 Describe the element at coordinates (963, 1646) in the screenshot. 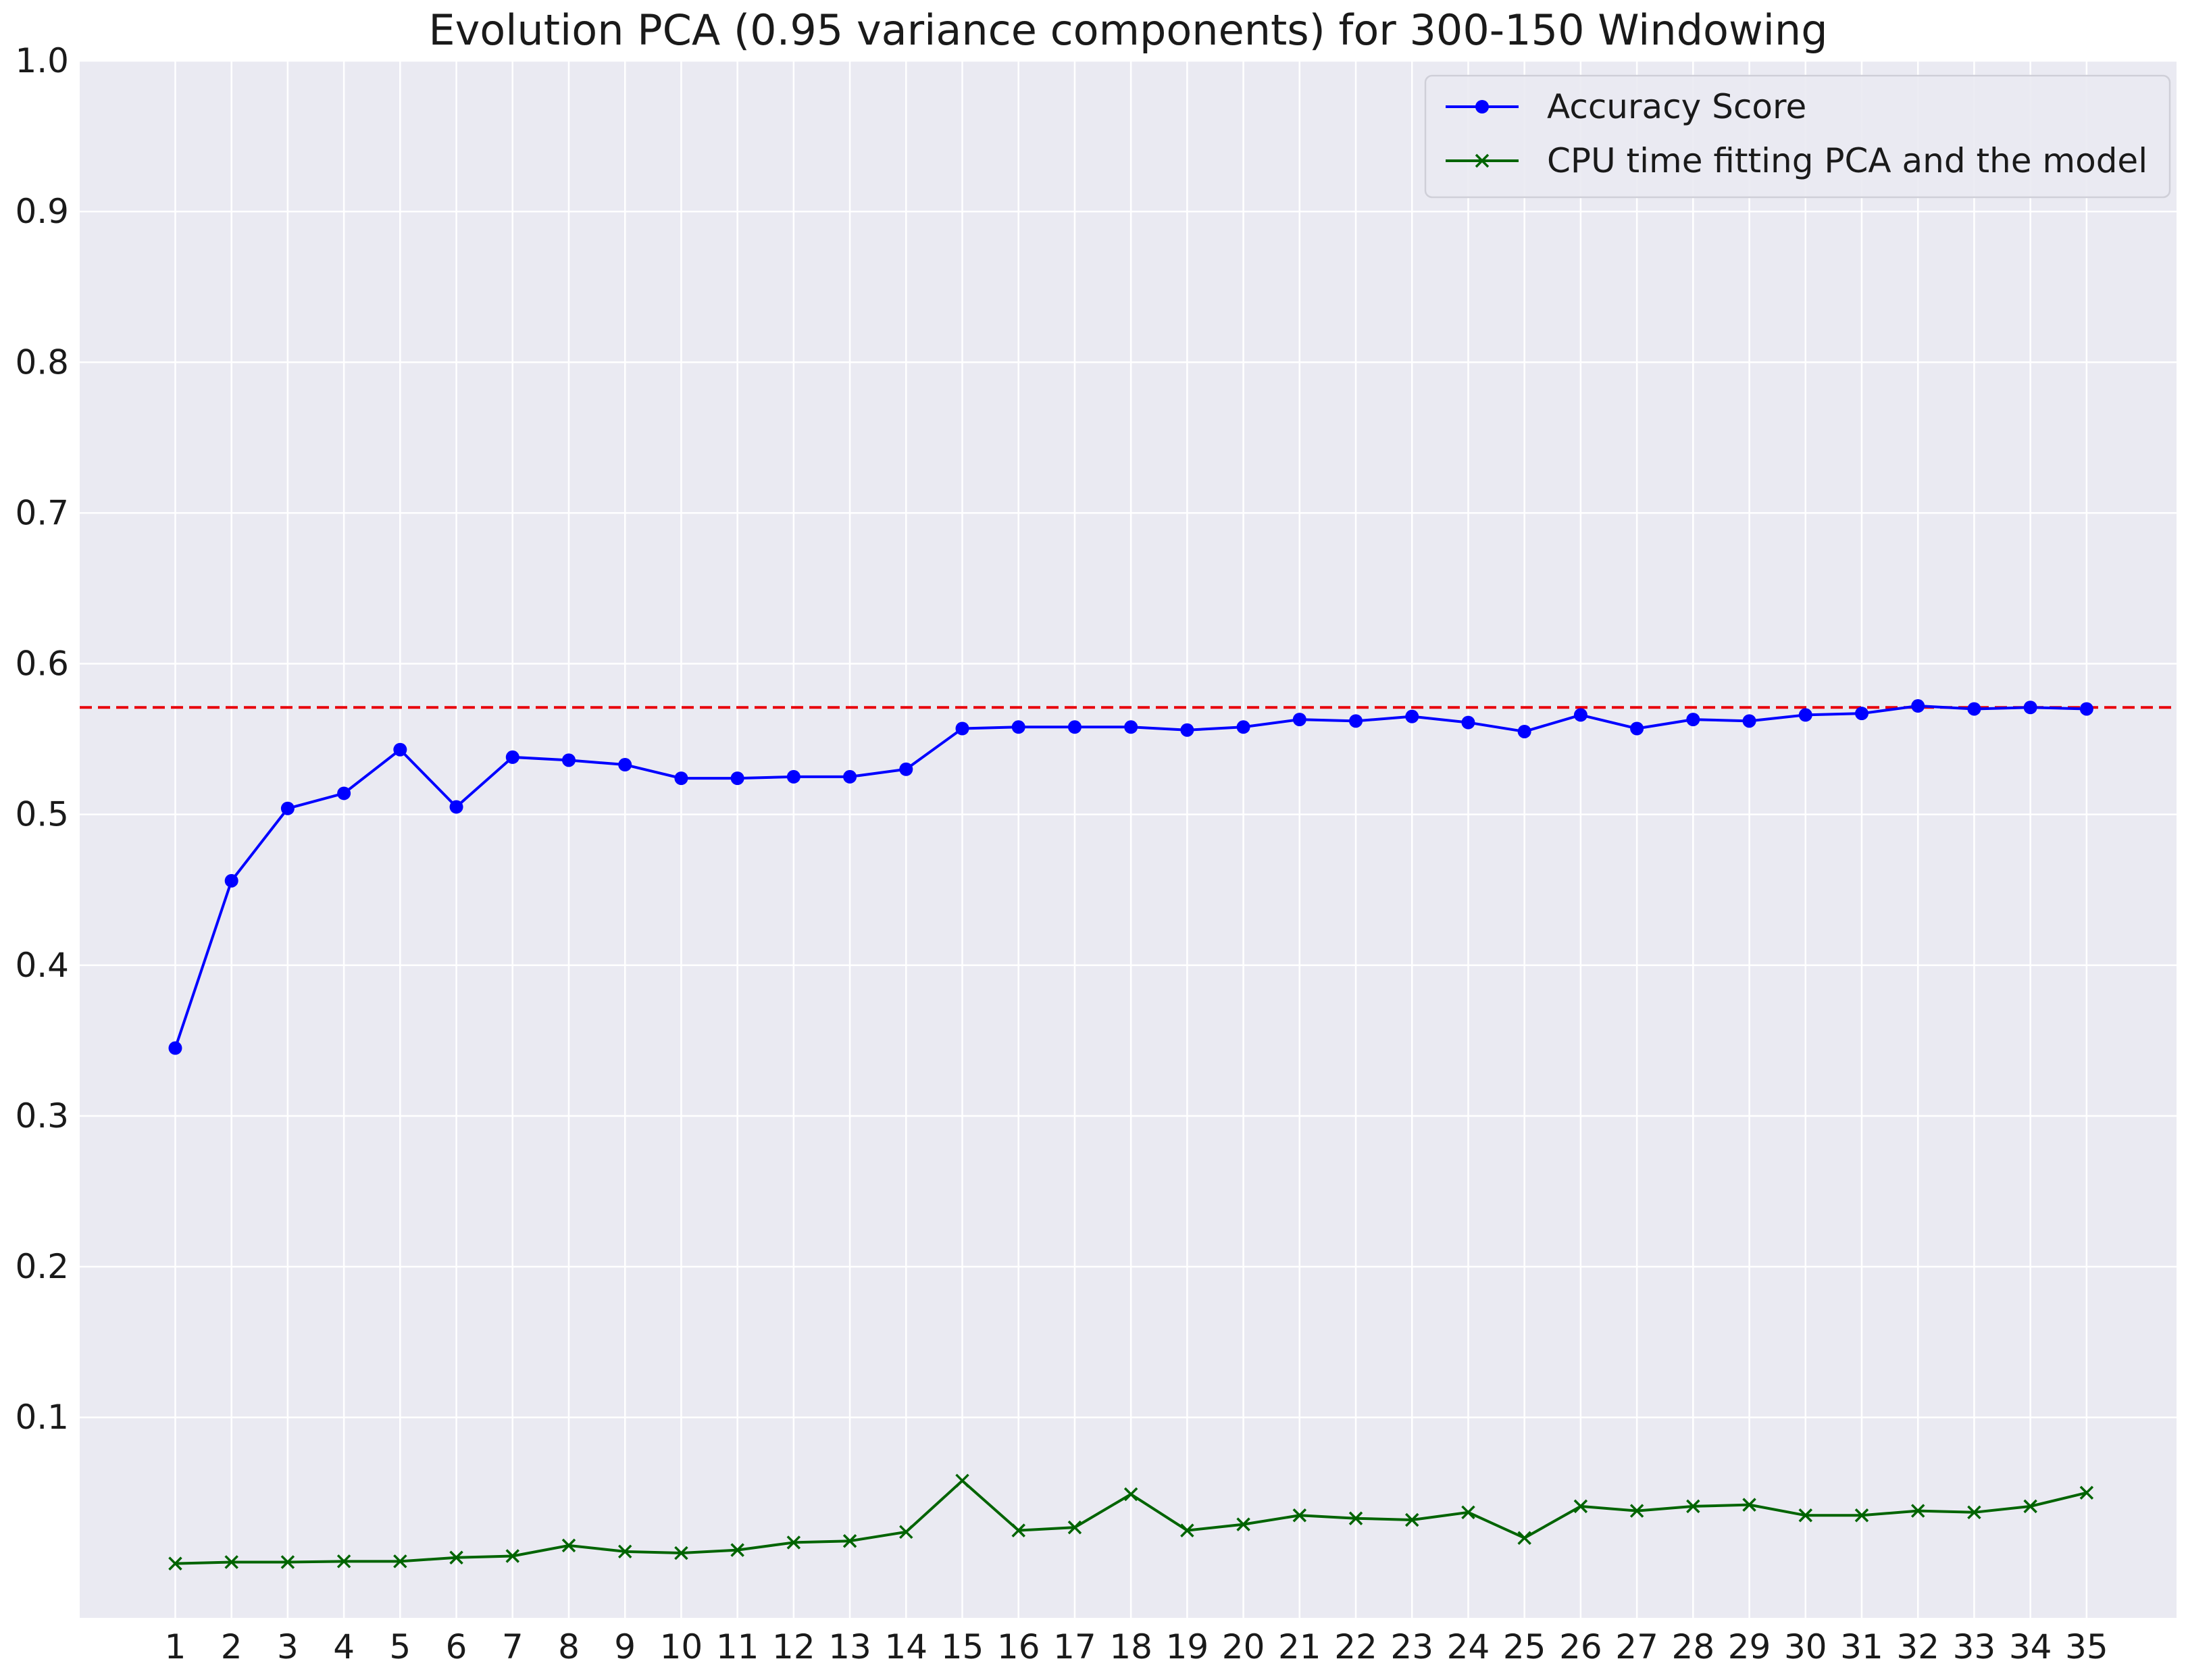

I see `x-tick-label: 15` at that location.